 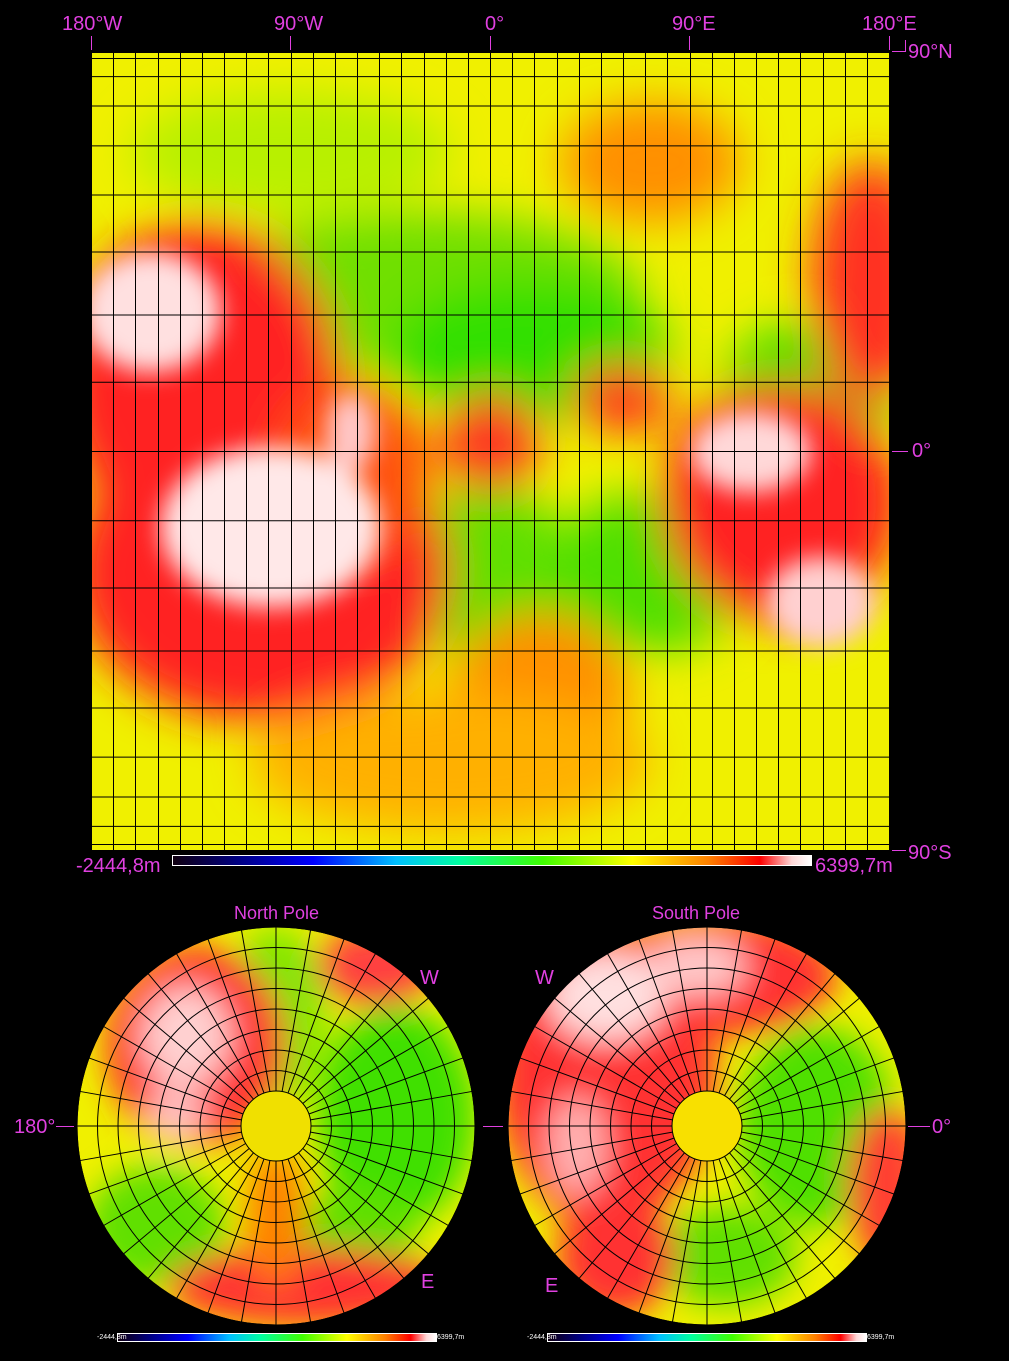 I want to click on lat-label-90n: 90°N, so click(x=930, y=52).